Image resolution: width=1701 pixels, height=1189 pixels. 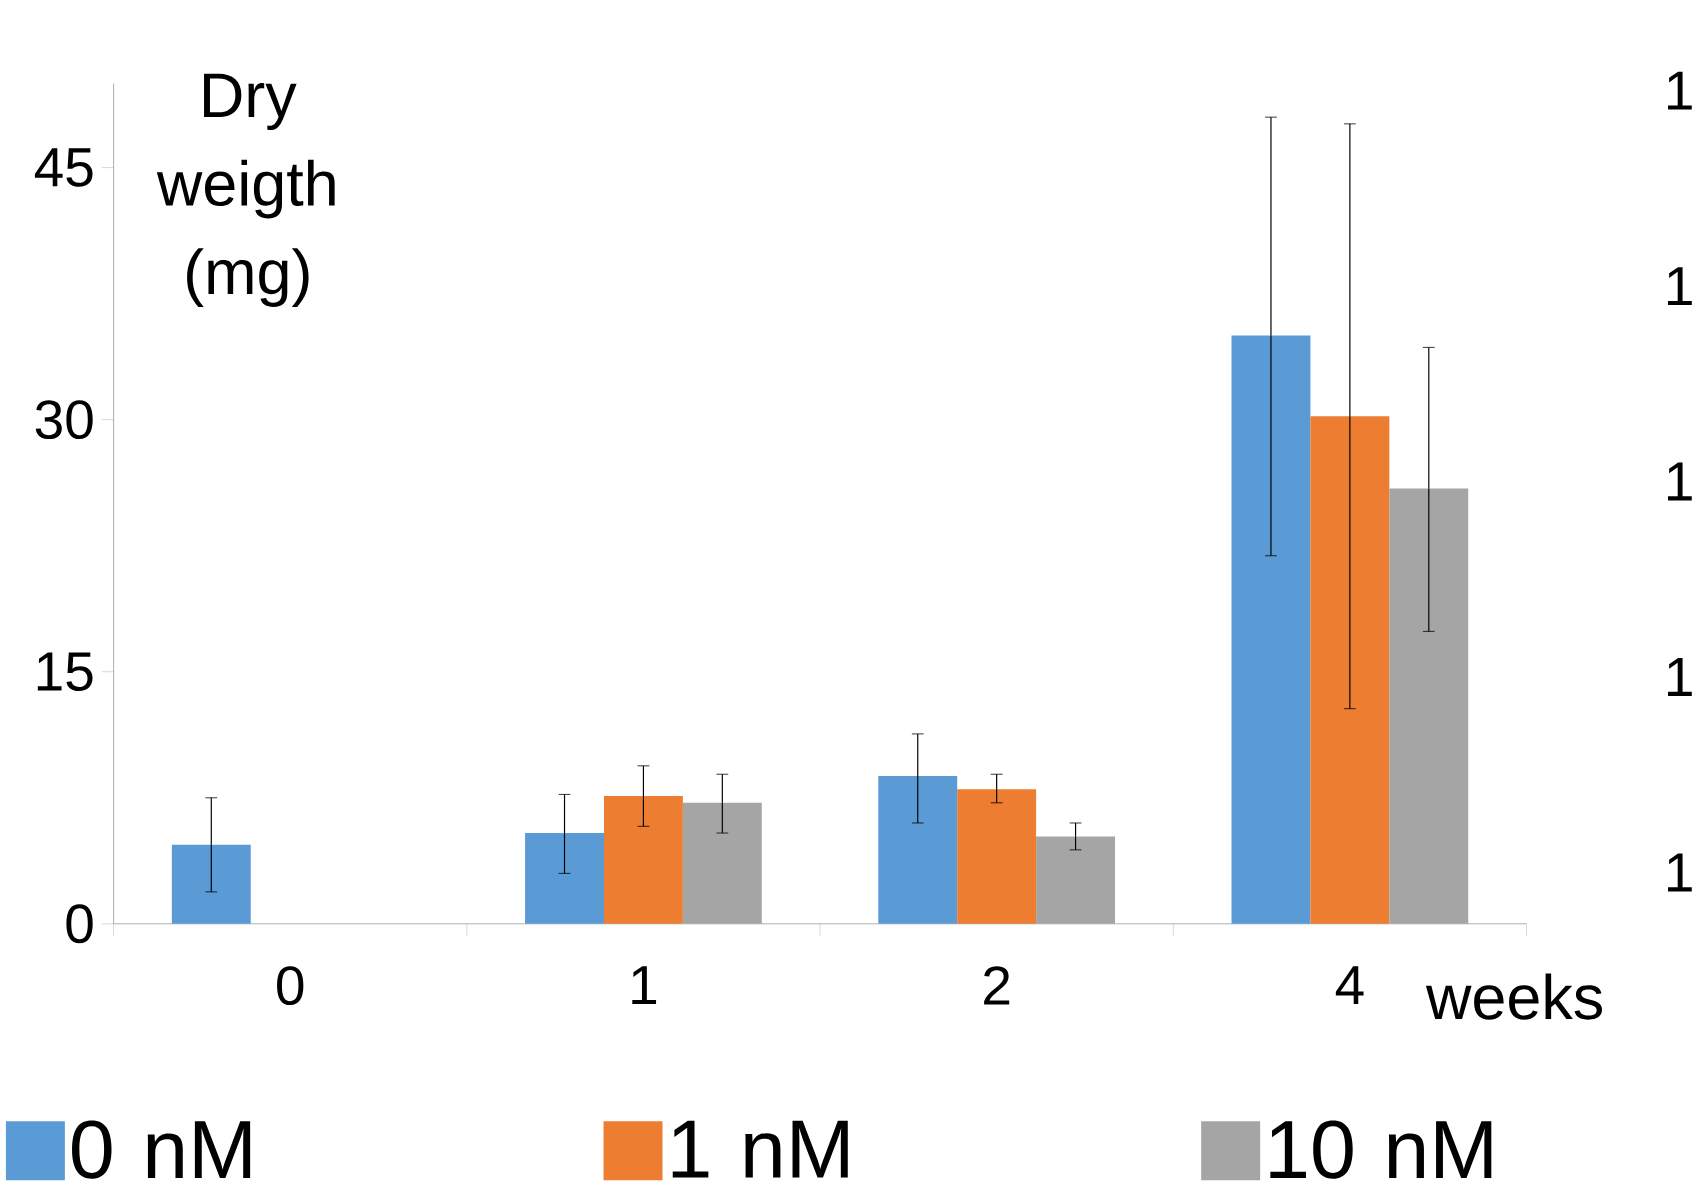 What do you see at coordinates (161, 1149) in the screenshot?
I see `legend-label: 0 nM` at bounding box center [161, 1149].